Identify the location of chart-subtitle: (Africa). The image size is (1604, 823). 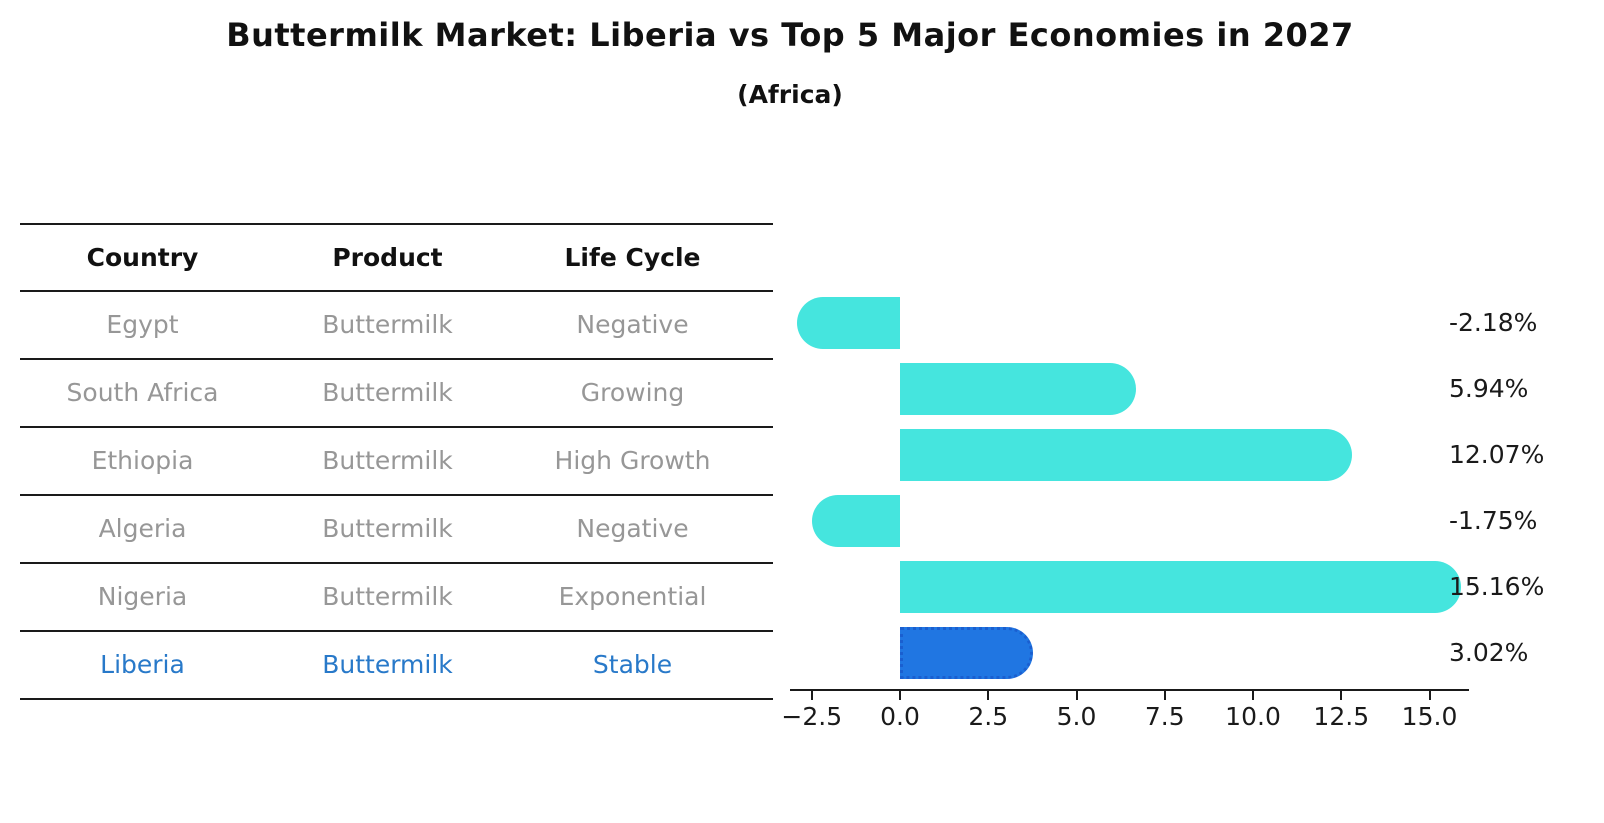
(790, 94).